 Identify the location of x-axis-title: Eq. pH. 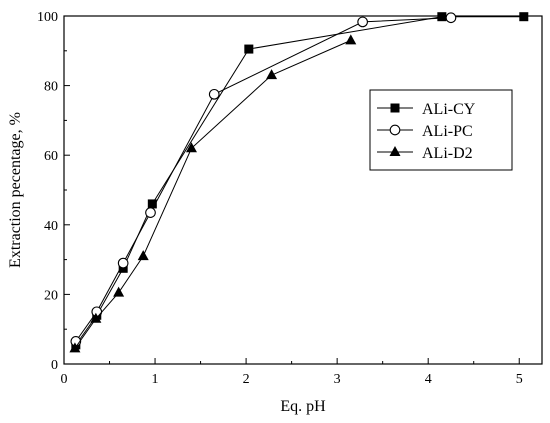
(303, 406).